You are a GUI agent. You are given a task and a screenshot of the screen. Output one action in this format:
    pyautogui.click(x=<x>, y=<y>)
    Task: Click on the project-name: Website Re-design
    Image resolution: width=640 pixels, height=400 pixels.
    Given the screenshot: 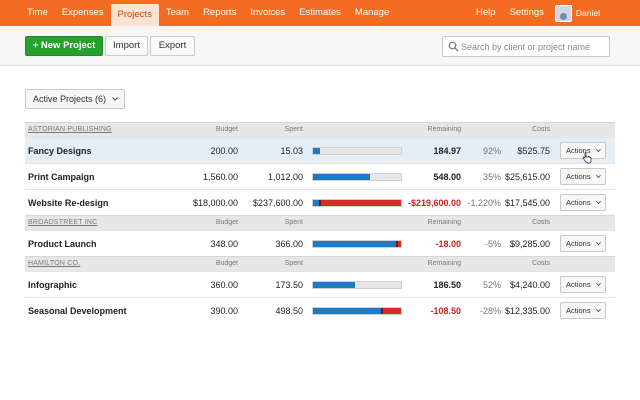 What is the action you would take?
    pyautogui.click(x=68, y=203)
    